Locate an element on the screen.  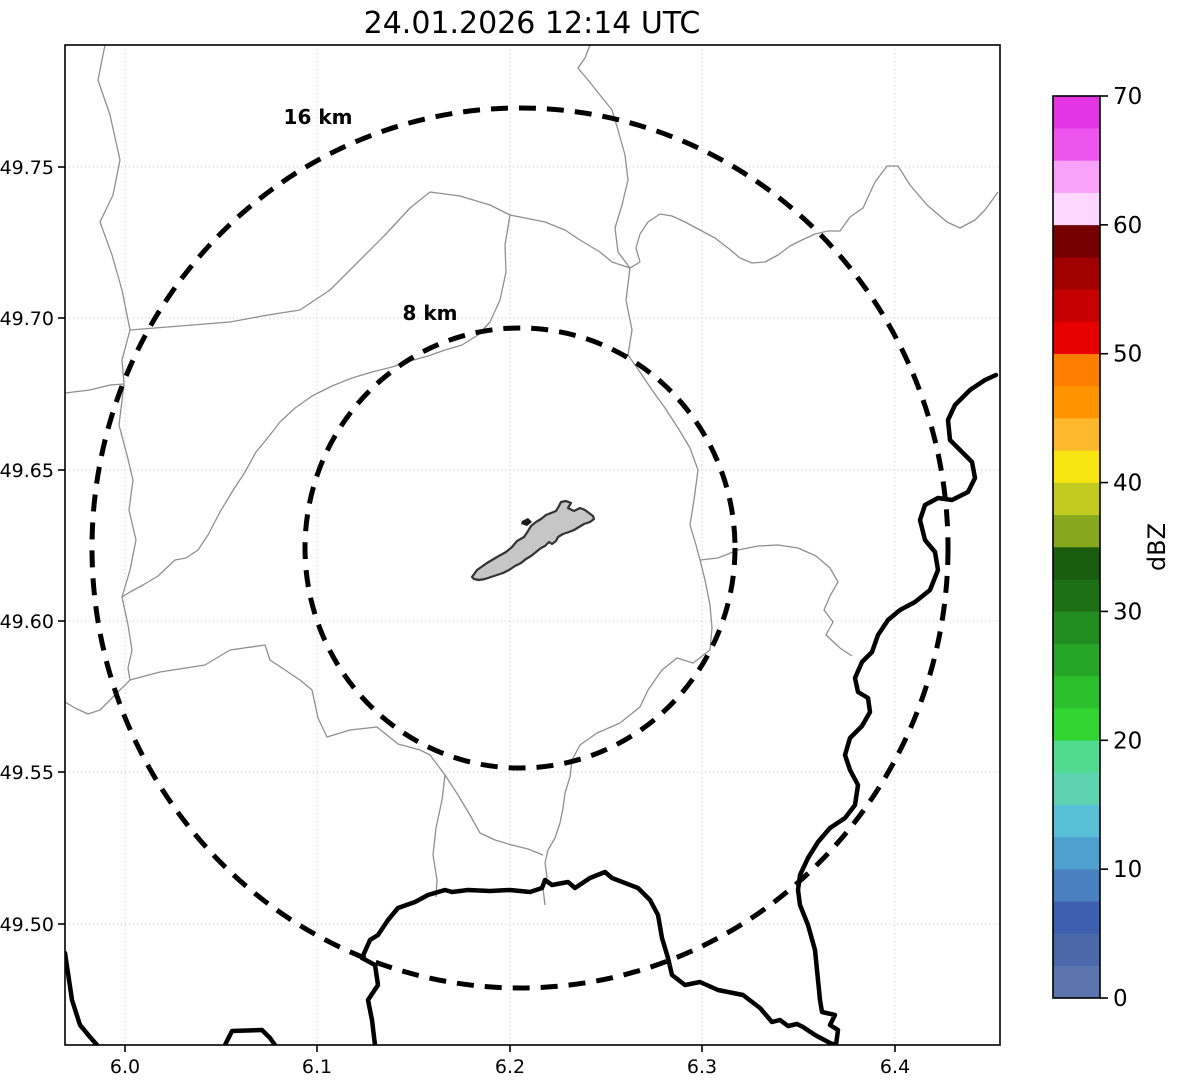
y-tick-label: 49.70 is located at coordinates (27, 319).